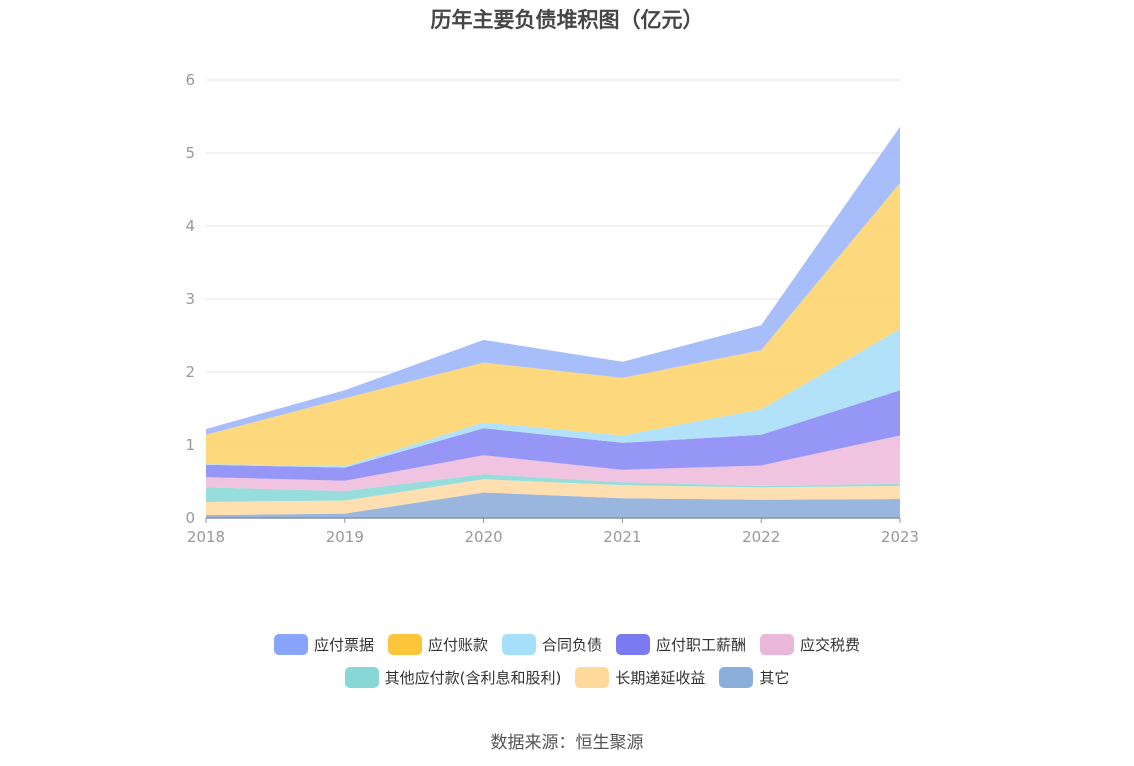 This screenshot has width=1134, height=766. I want to click on legend-item: 应付职工薪酬, so click(681, 644).